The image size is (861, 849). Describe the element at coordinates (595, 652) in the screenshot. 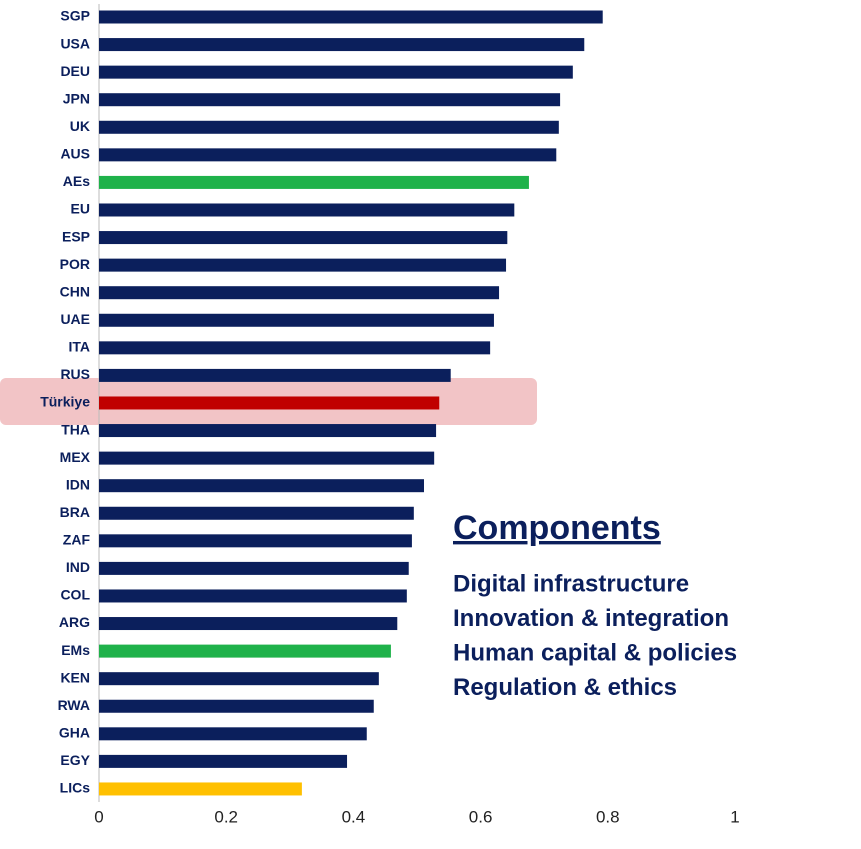

I see `component-item: Human capital & policies` at that location.